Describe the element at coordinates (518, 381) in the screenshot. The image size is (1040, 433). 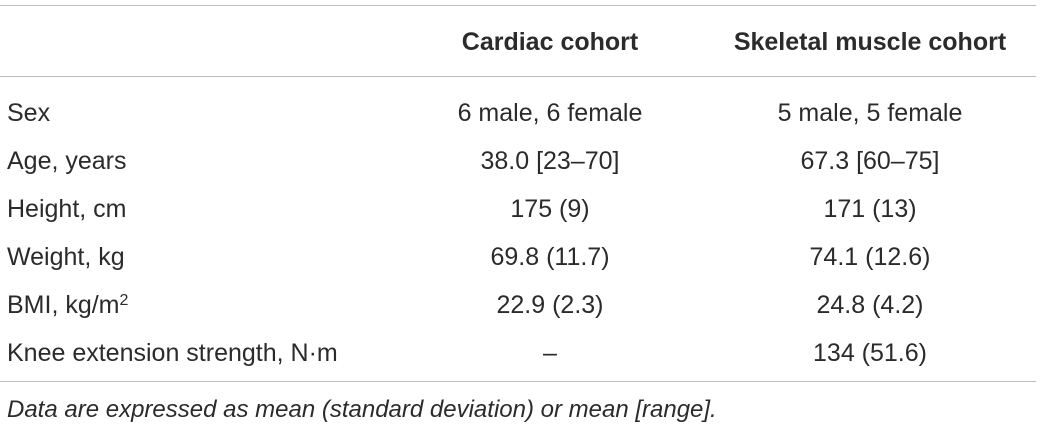
I see `bottom-rule` at that location.